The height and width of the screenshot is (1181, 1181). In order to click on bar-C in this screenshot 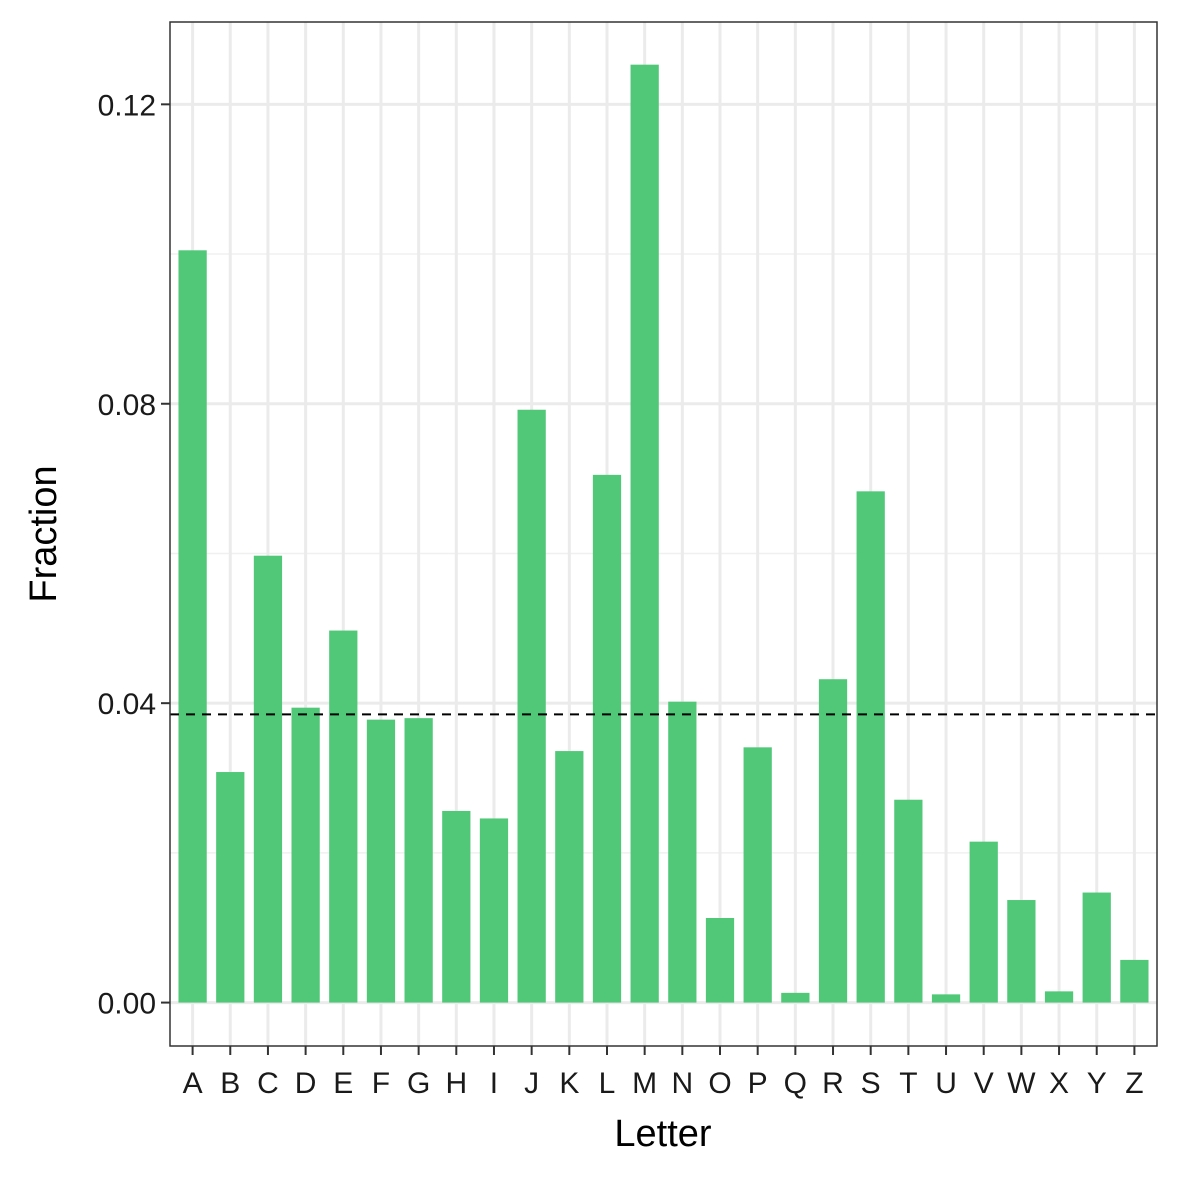, I will do `click(268, 779)`.